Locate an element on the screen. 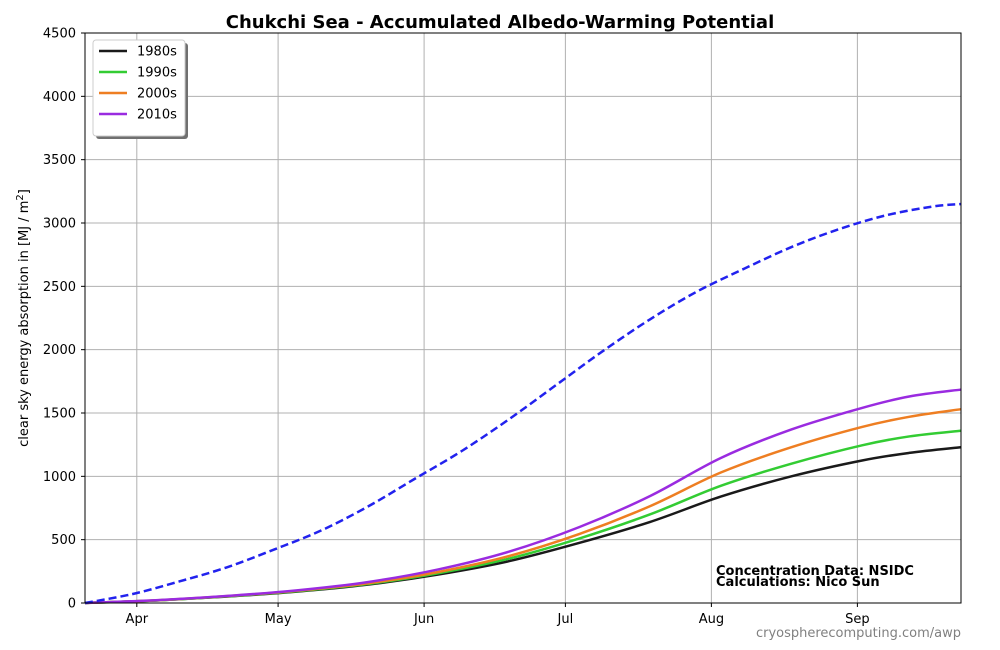 The height and width of the screenshot is (650, 1000). y-tick-label: 3500 is located at coordinates (59, 160).